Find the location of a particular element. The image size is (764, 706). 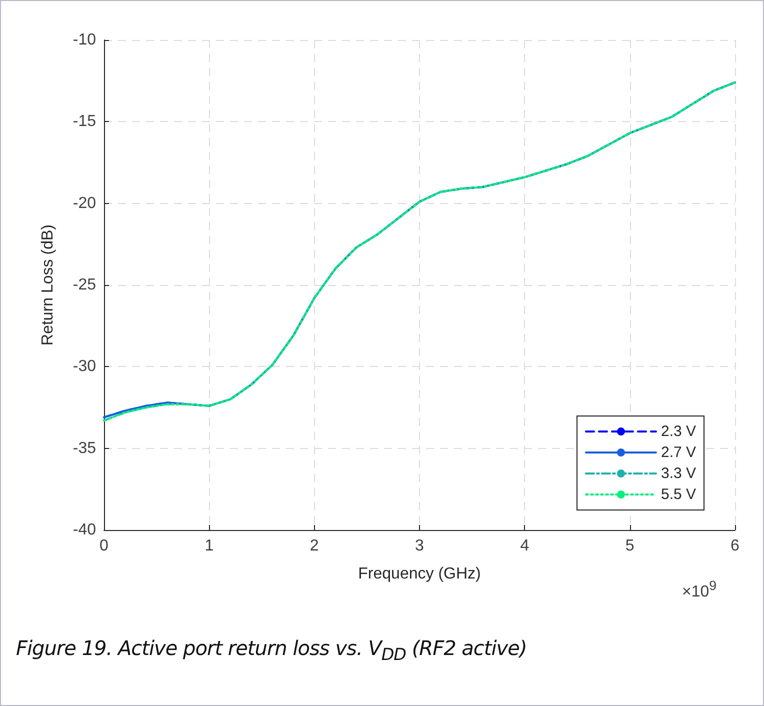

y-tick-label: -30 is located at coordinates (84, 367).